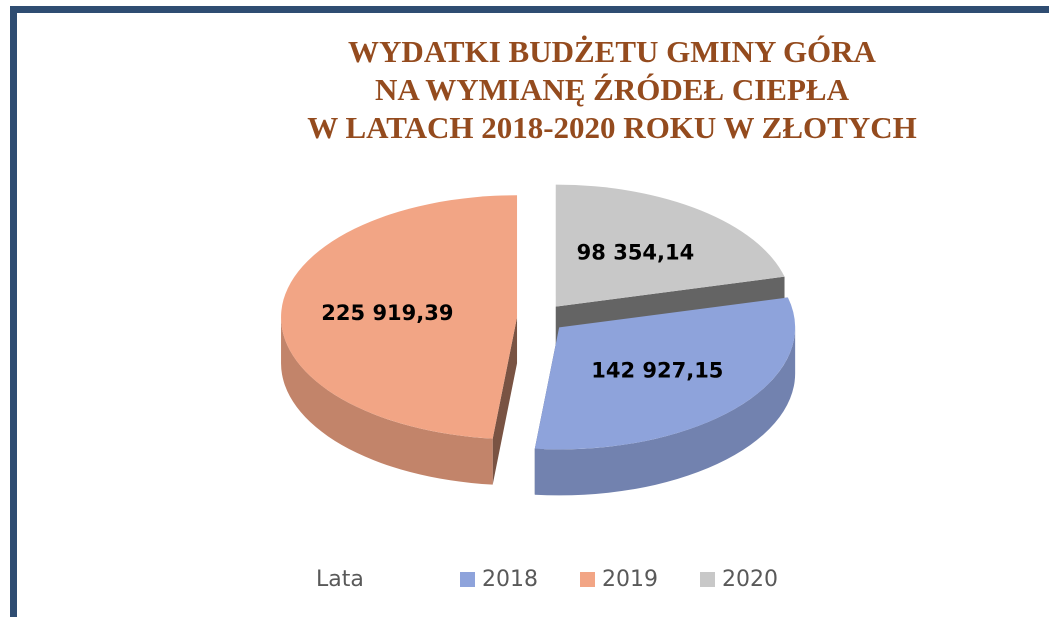 The height and width of the screenshot is (617, 1049). I want to click on data-label: 225 919,39, so click(387, 313).